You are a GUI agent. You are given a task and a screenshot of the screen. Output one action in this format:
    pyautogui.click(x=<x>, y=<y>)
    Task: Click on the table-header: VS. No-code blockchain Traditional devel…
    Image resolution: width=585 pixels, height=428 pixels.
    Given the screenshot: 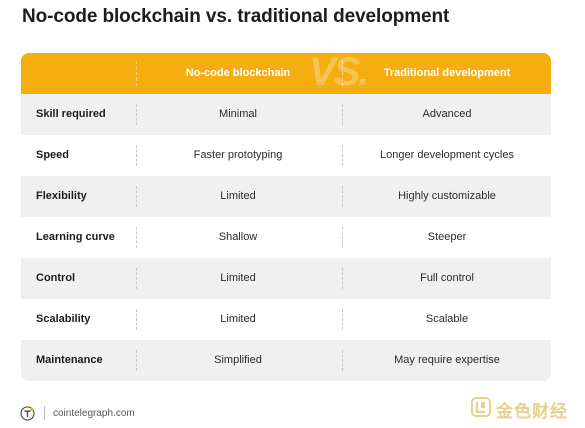 What is the action you would take?
    pyautogui.click(x=286, y=73)
    